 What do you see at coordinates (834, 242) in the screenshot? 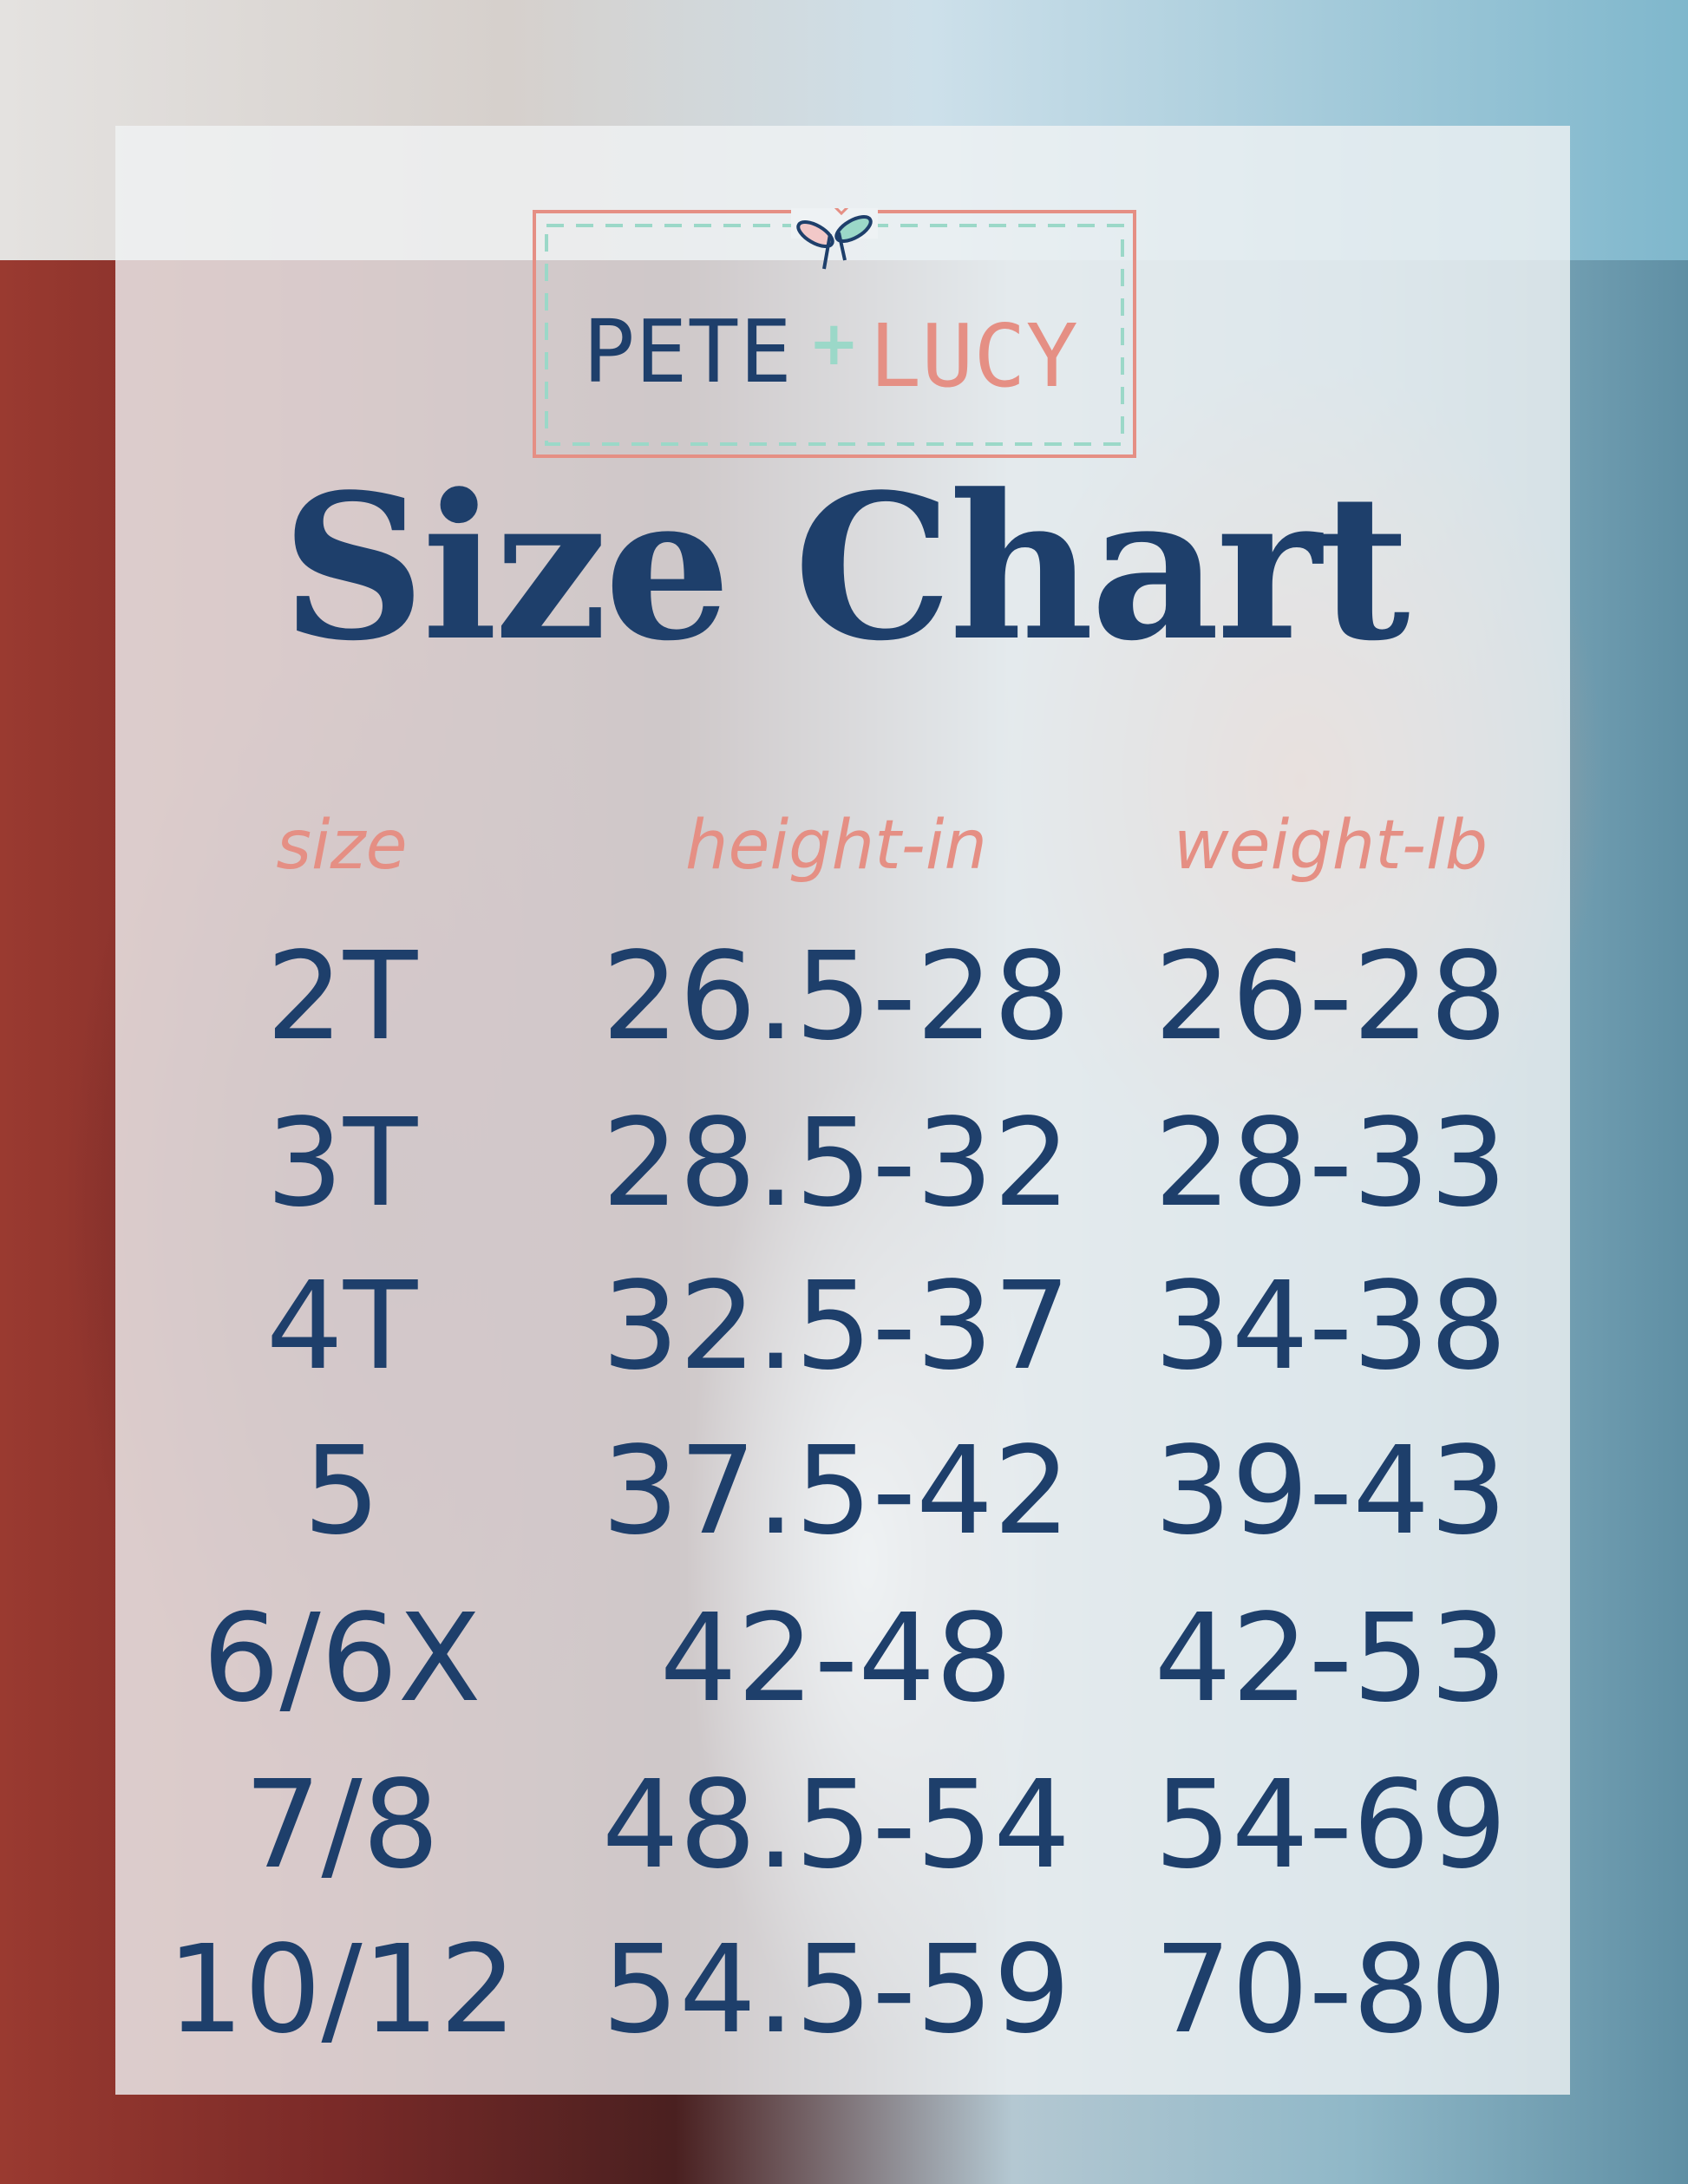
I see `butterfly-icon` at bounding box center [834, 242].